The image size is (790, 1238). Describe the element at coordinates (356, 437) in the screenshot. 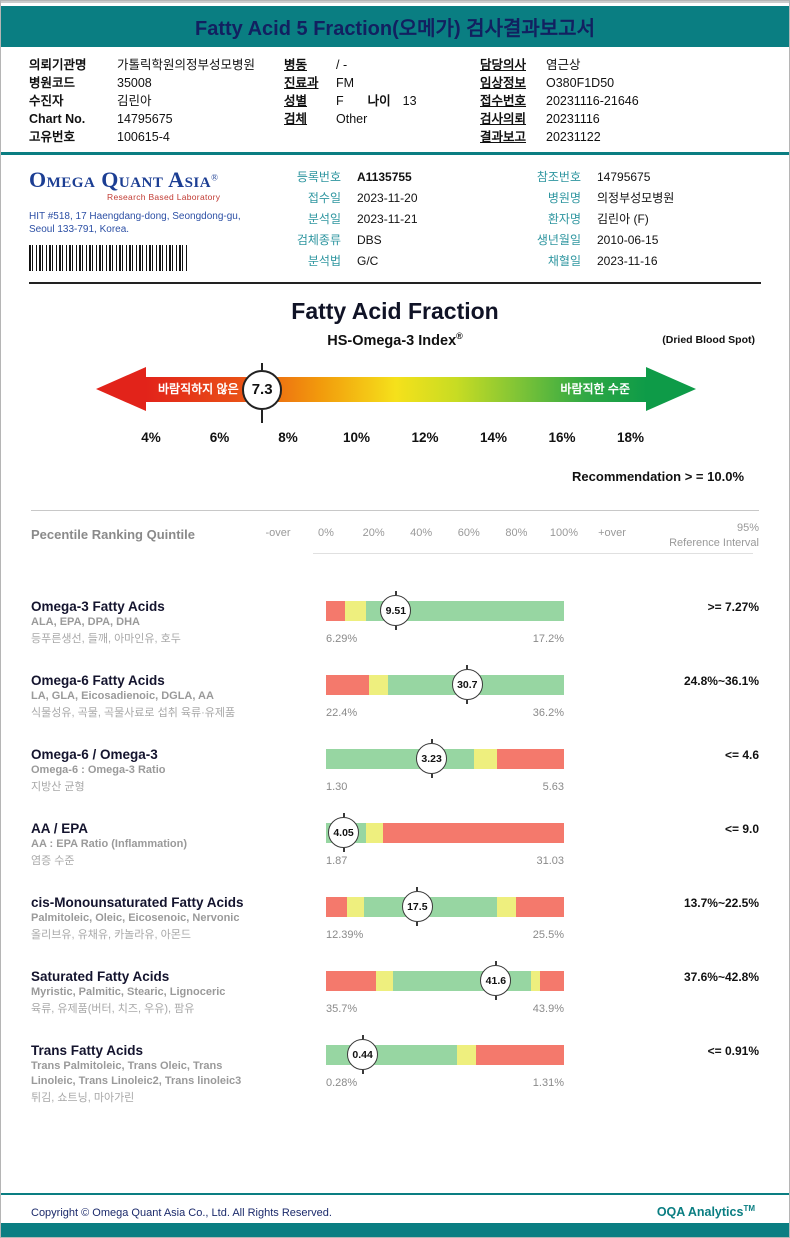

I see `gauge-tick-label: 10%` at that location.